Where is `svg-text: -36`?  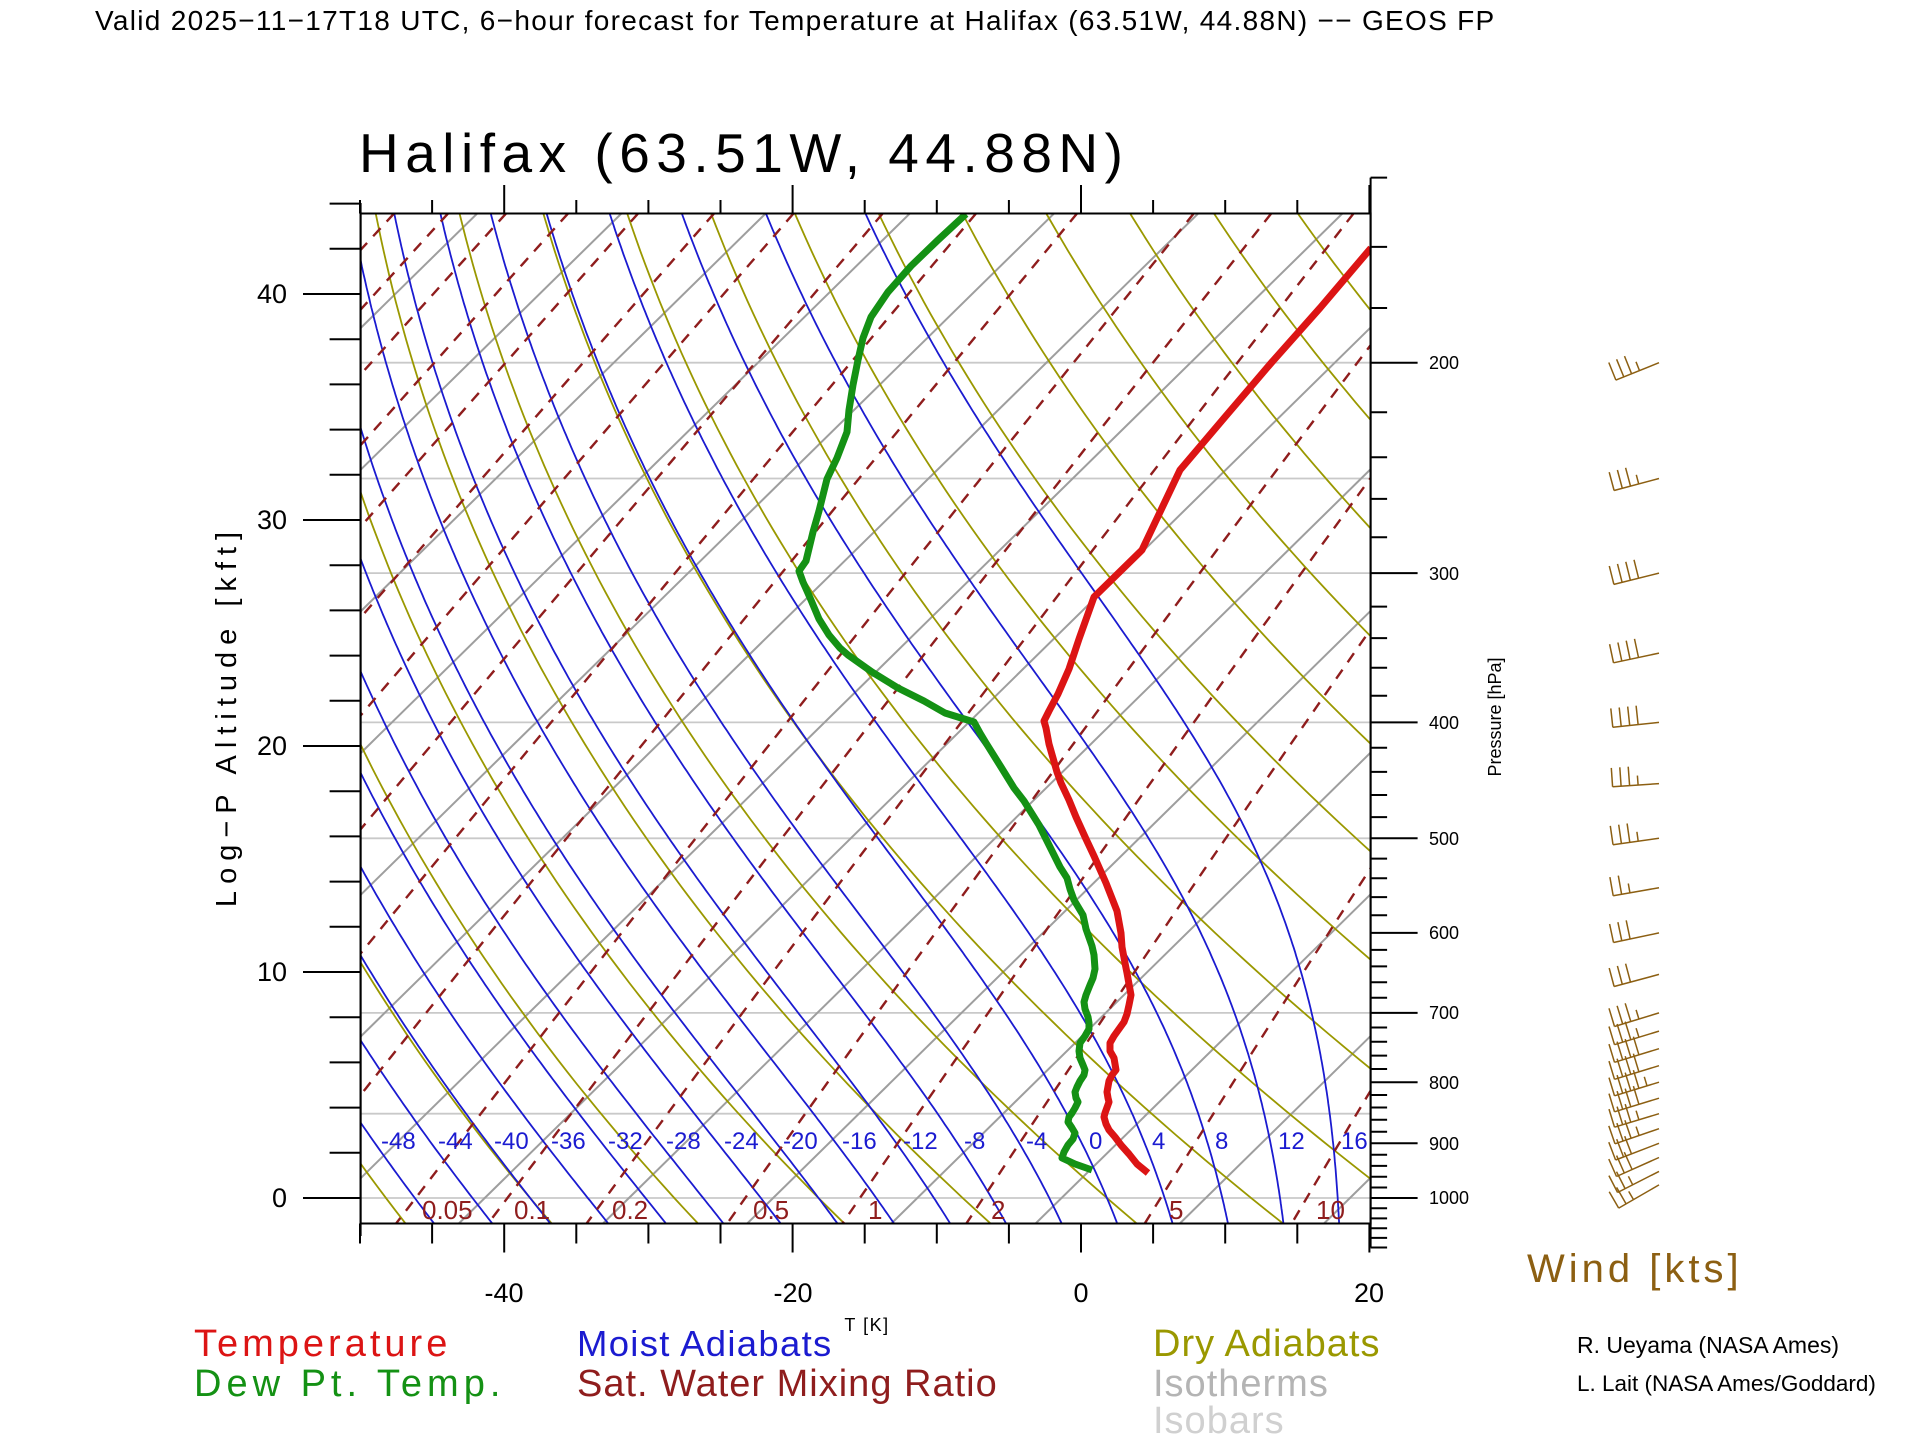
svg-text: -36 is located at coordinates (568, 1141).